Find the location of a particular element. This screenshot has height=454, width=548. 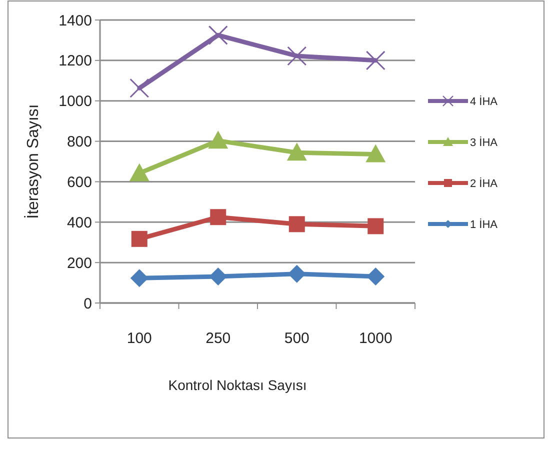

y-tick-label: 1400 is located at coordinates (75, 21).